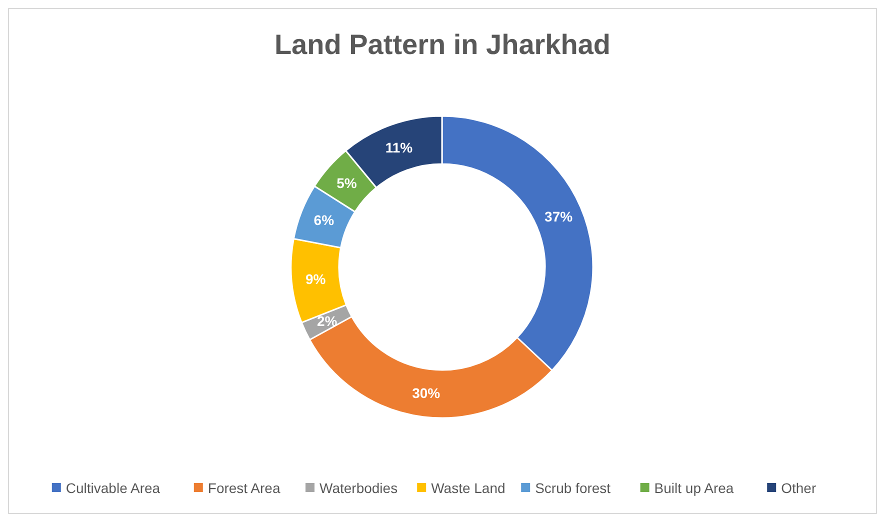 Image resolution: width=885 pixels, height=522 pixels. What do you see at coordinates (442, 44) in the screenshot?
I see `chart-title: Land Pattern in Jharkhad` at bounding box center [442, 44].